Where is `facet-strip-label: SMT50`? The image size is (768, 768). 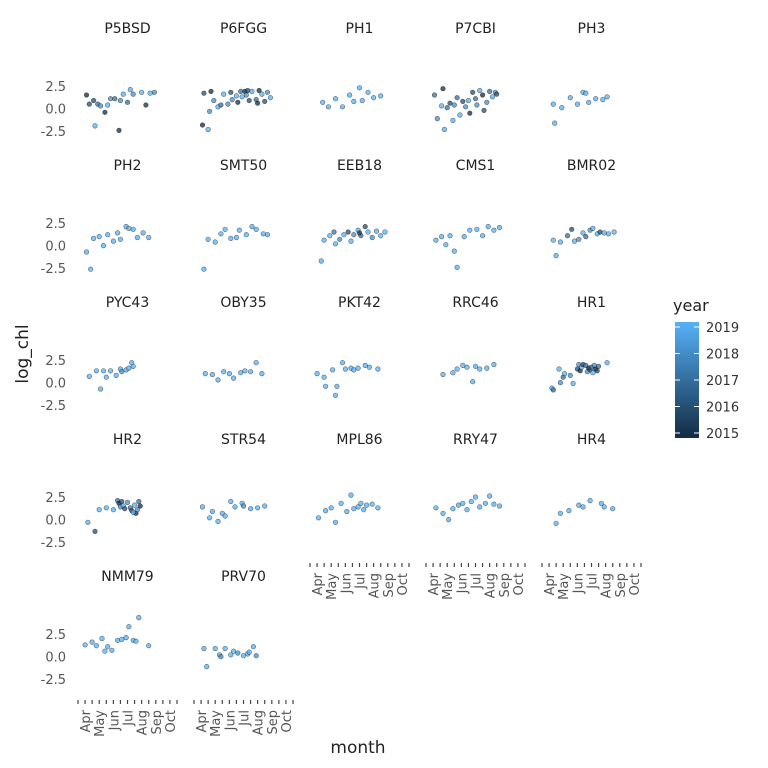
facet-strip-label: SMT50 is located at coordinates (243, 166).